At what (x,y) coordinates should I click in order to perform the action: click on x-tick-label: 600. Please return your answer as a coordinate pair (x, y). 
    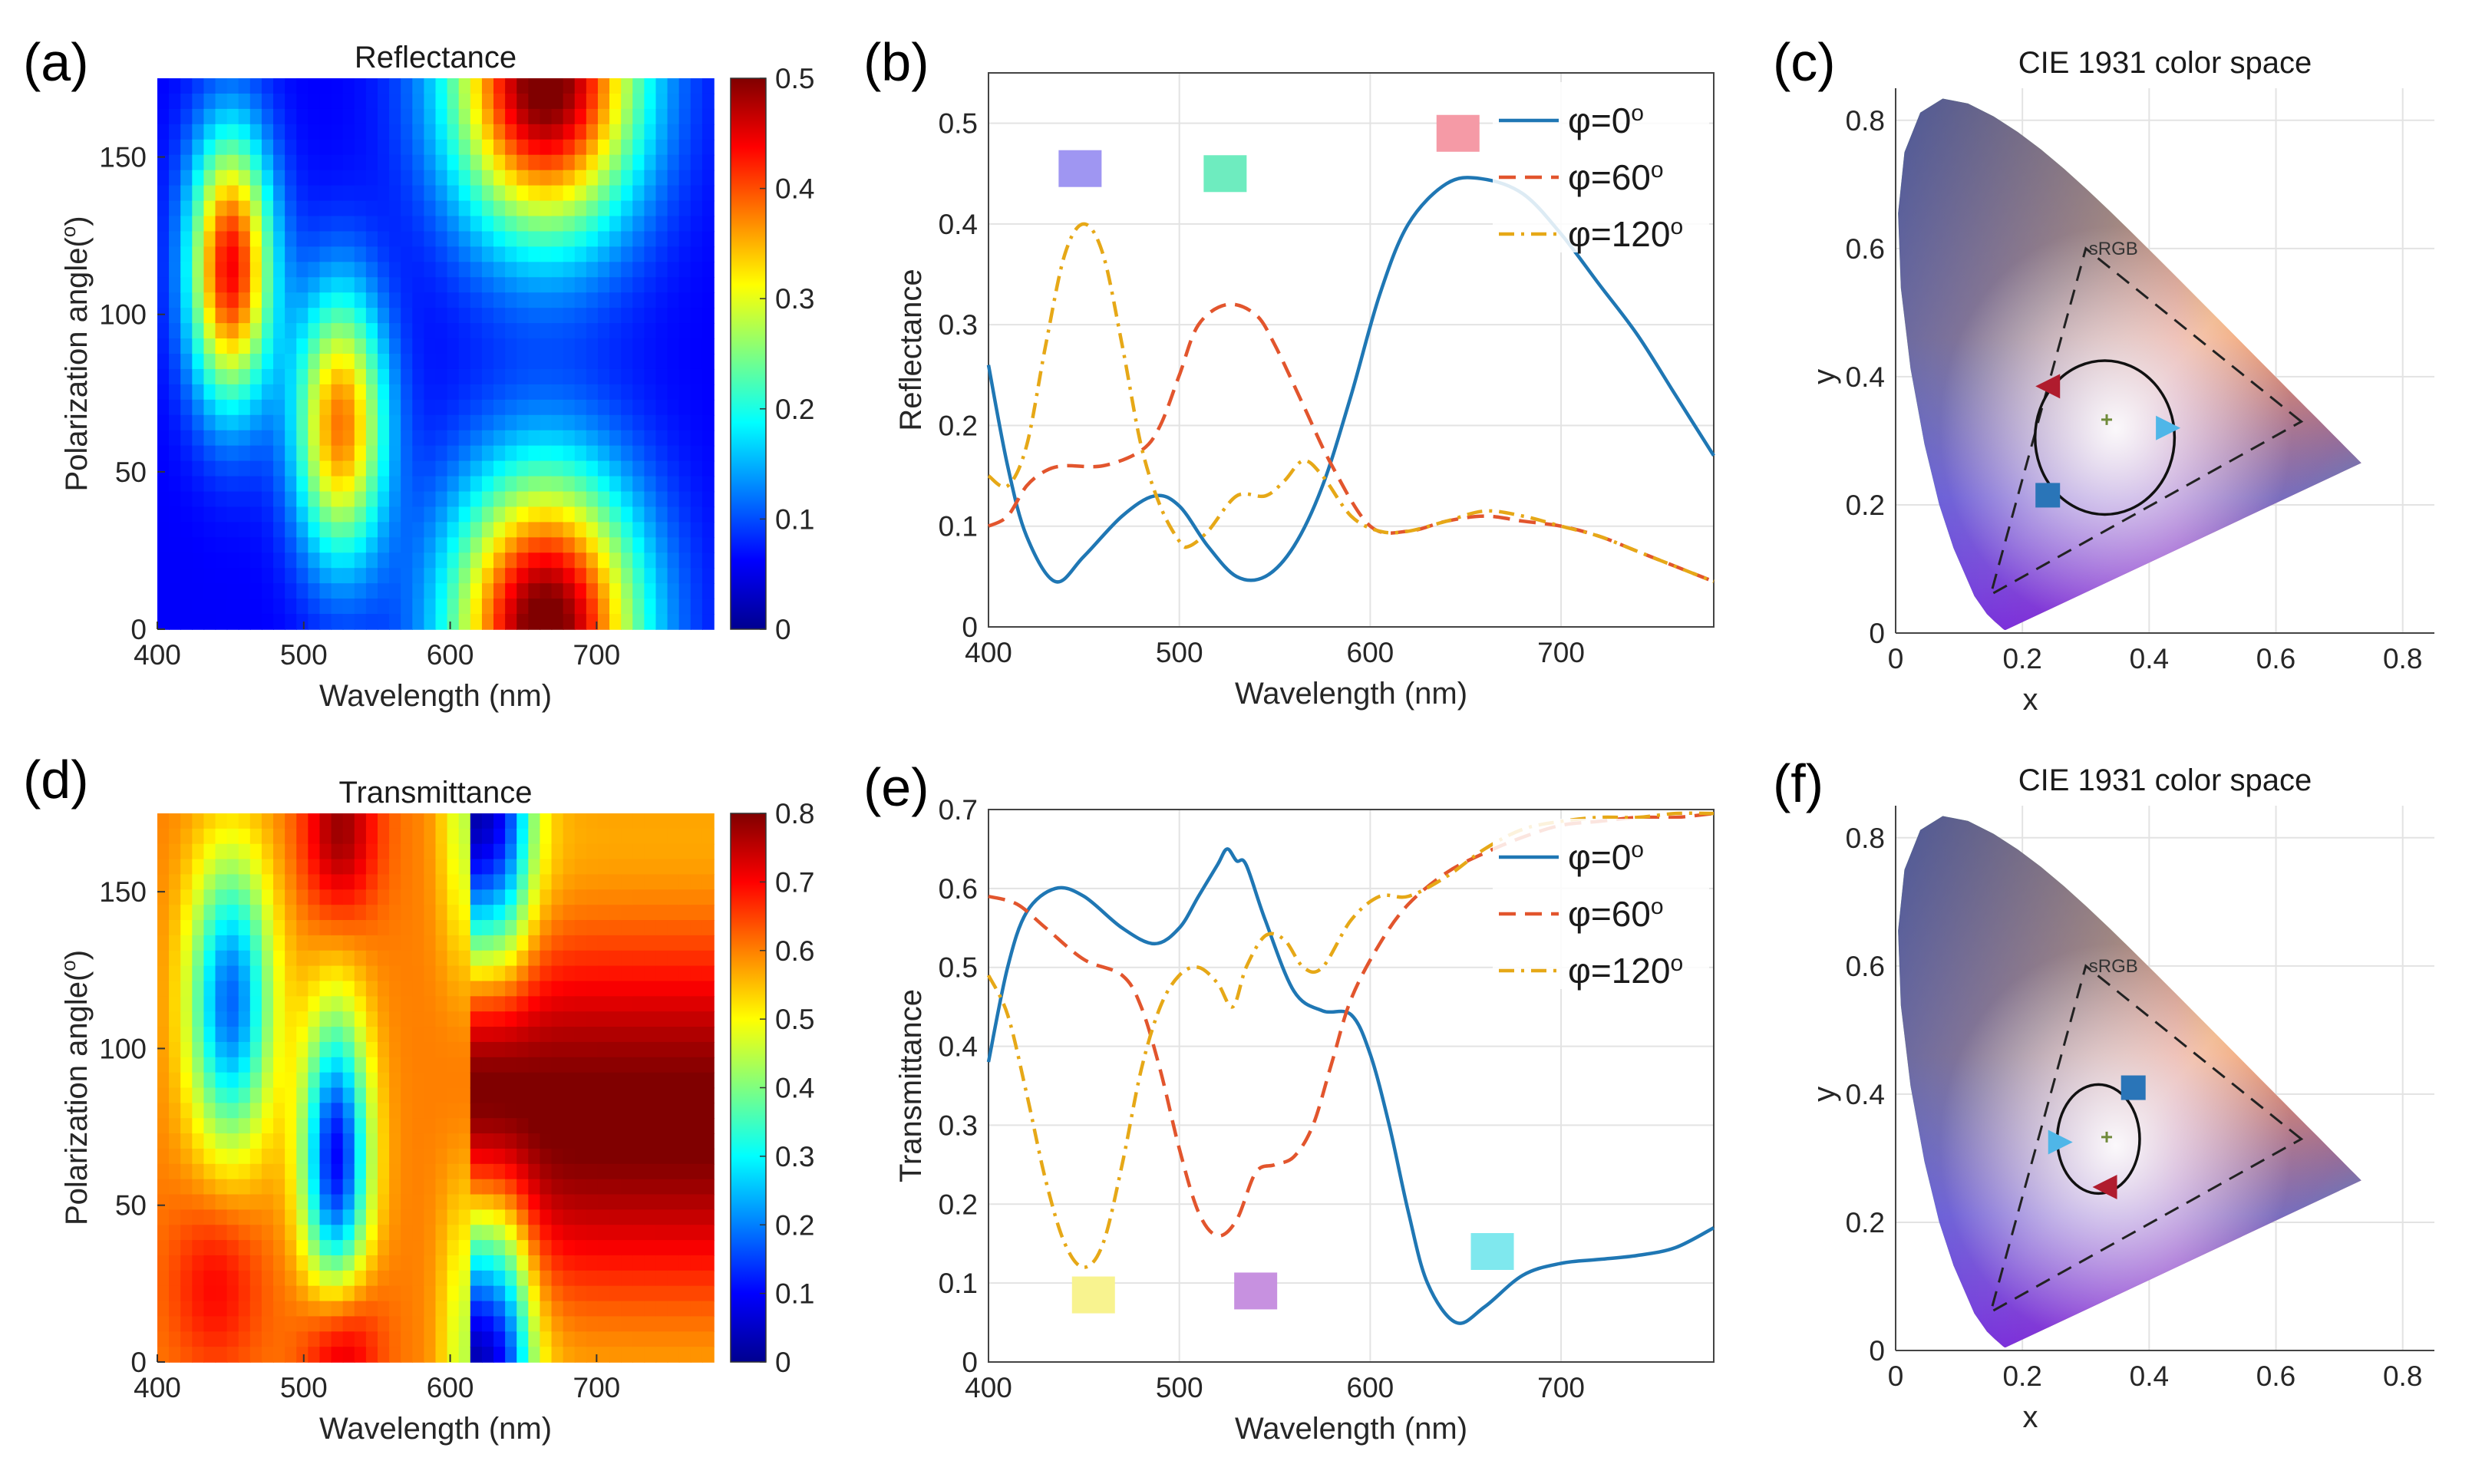
    Looking at the image, I should click on (450, 655).